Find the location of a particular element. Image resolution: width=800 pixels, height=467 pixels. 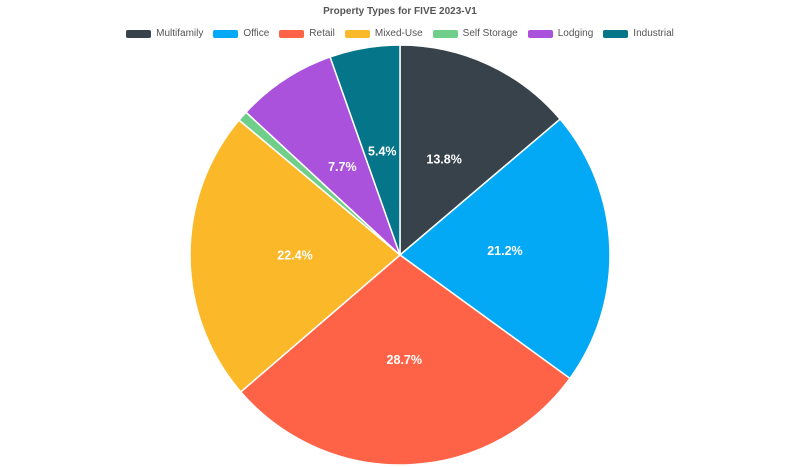

slice-label-industrial: 5.4% is located at coordinates (382, 152).